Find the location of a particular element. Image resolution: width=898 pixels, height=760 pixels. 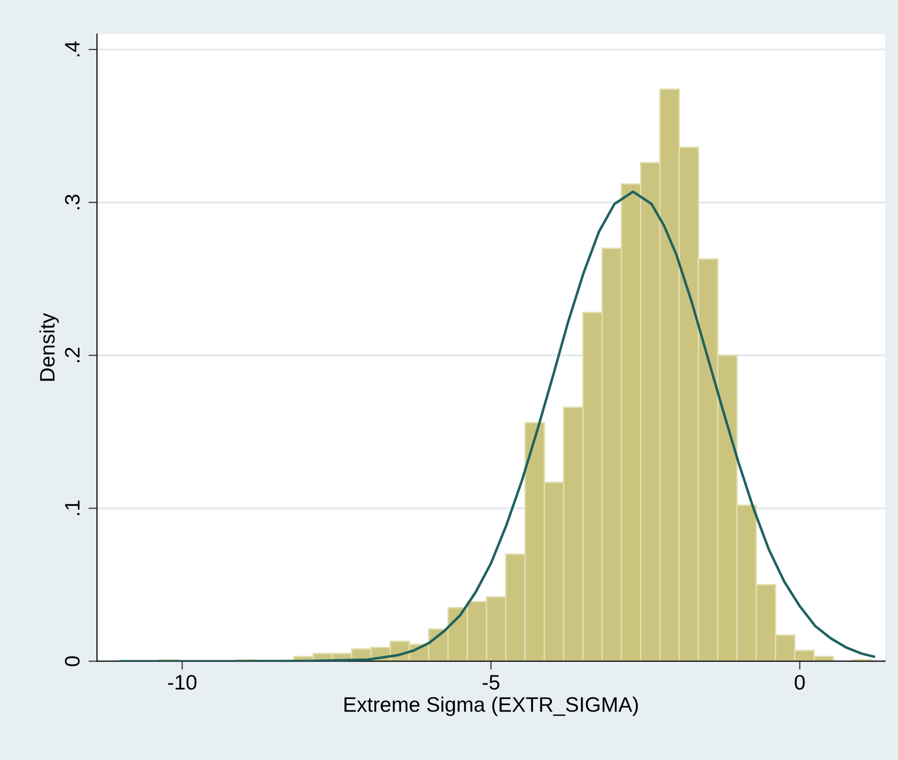

x-tick-label: -5 is located at coordinates (491, 682).